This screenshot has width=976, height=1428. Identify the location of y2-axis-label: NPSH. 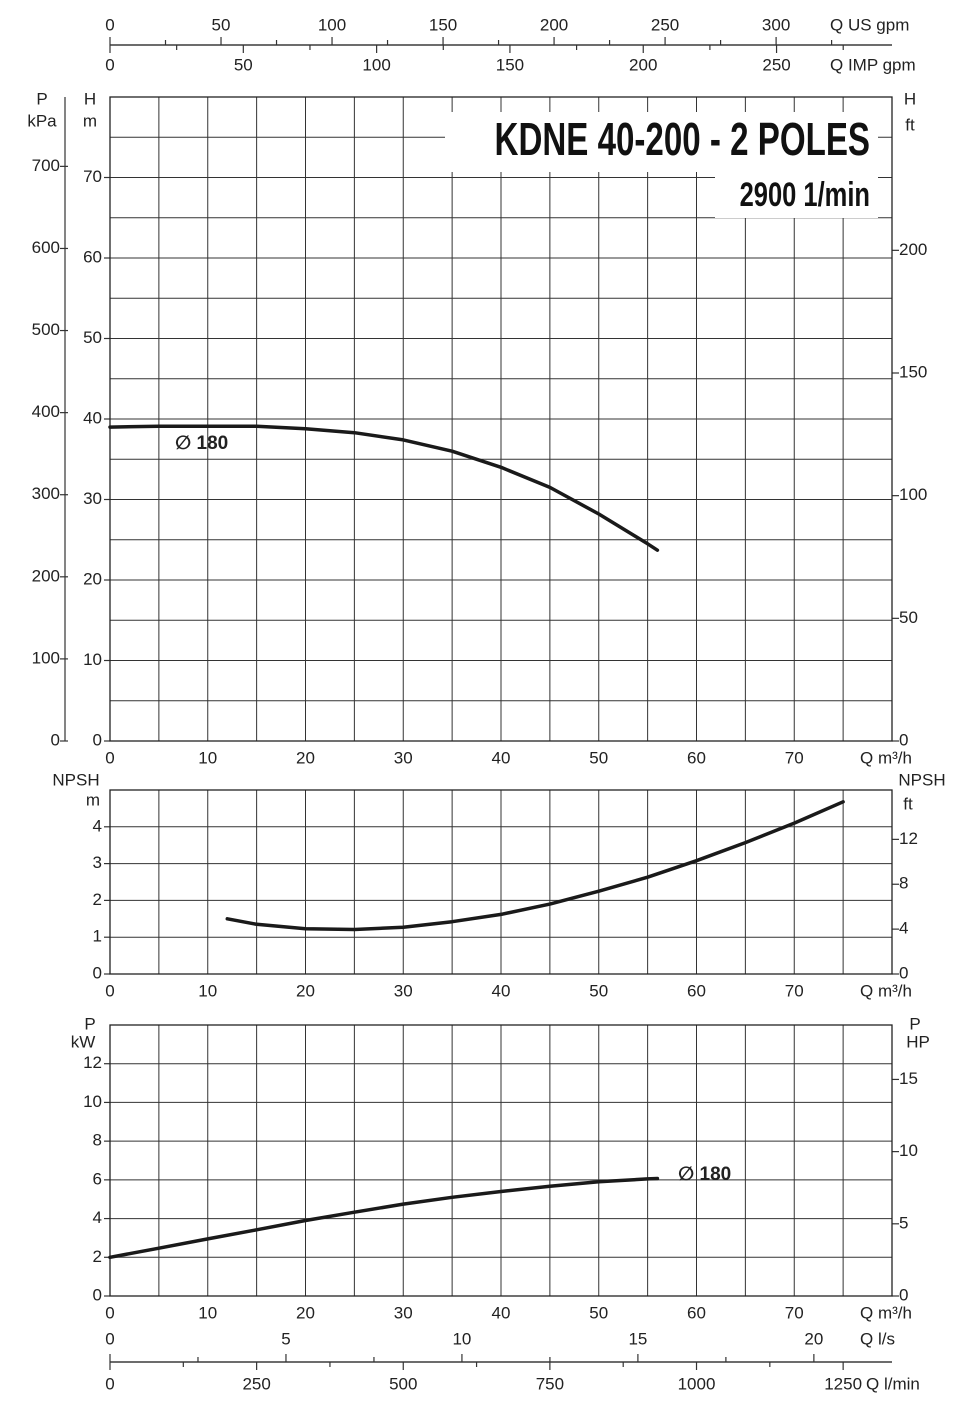
(921, 779).